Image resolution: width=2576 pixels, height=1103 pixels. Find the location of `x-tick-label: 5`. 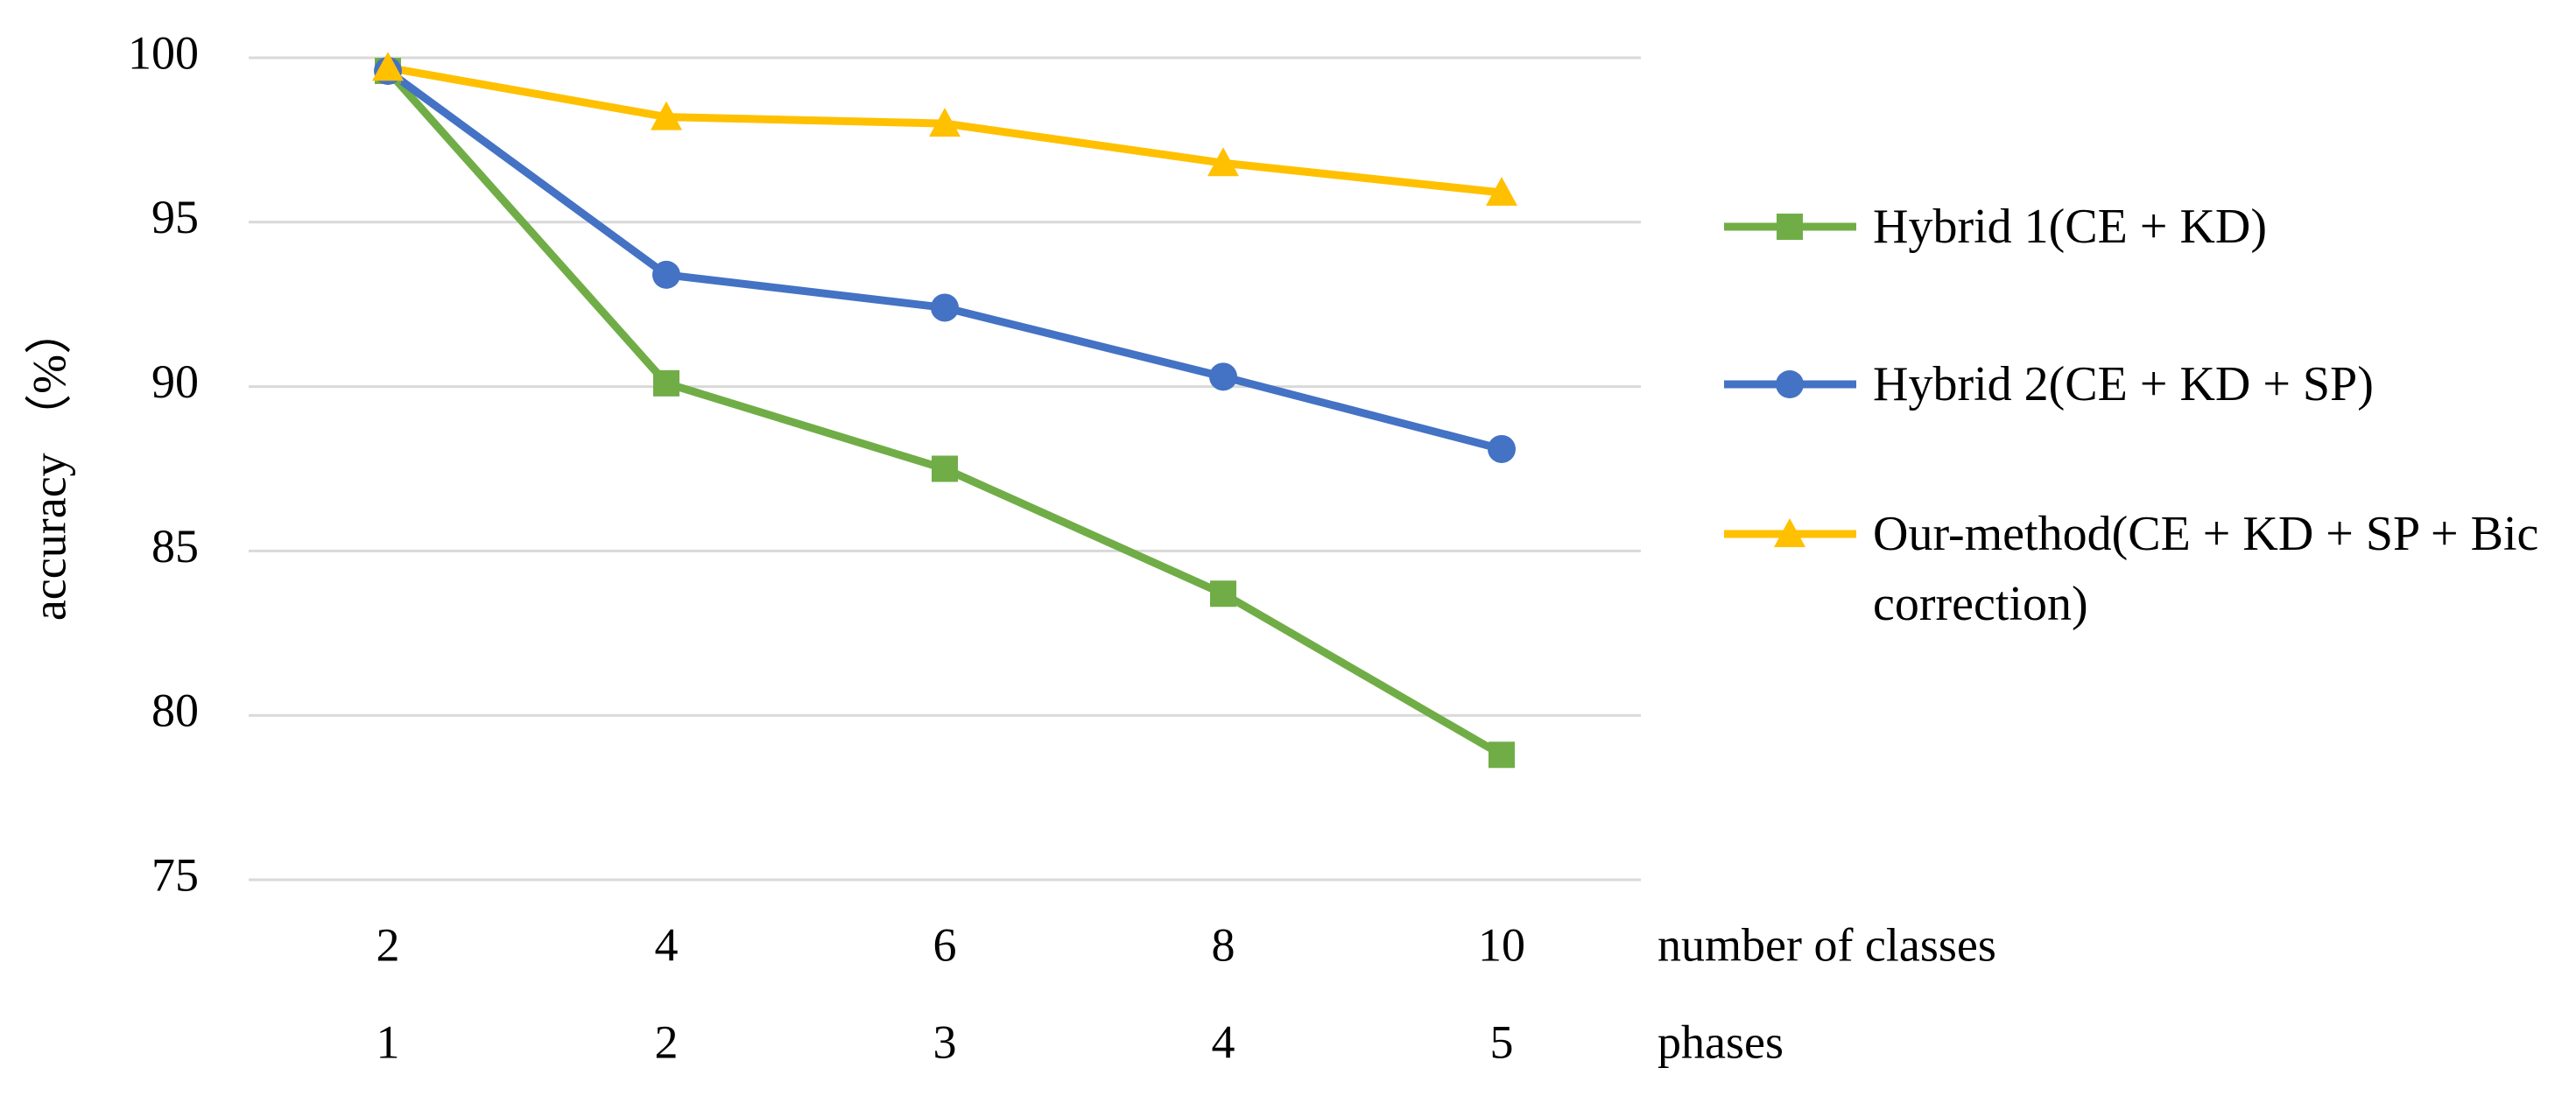

x-tick-label: 5 is located at coordinates (1502, 1041).